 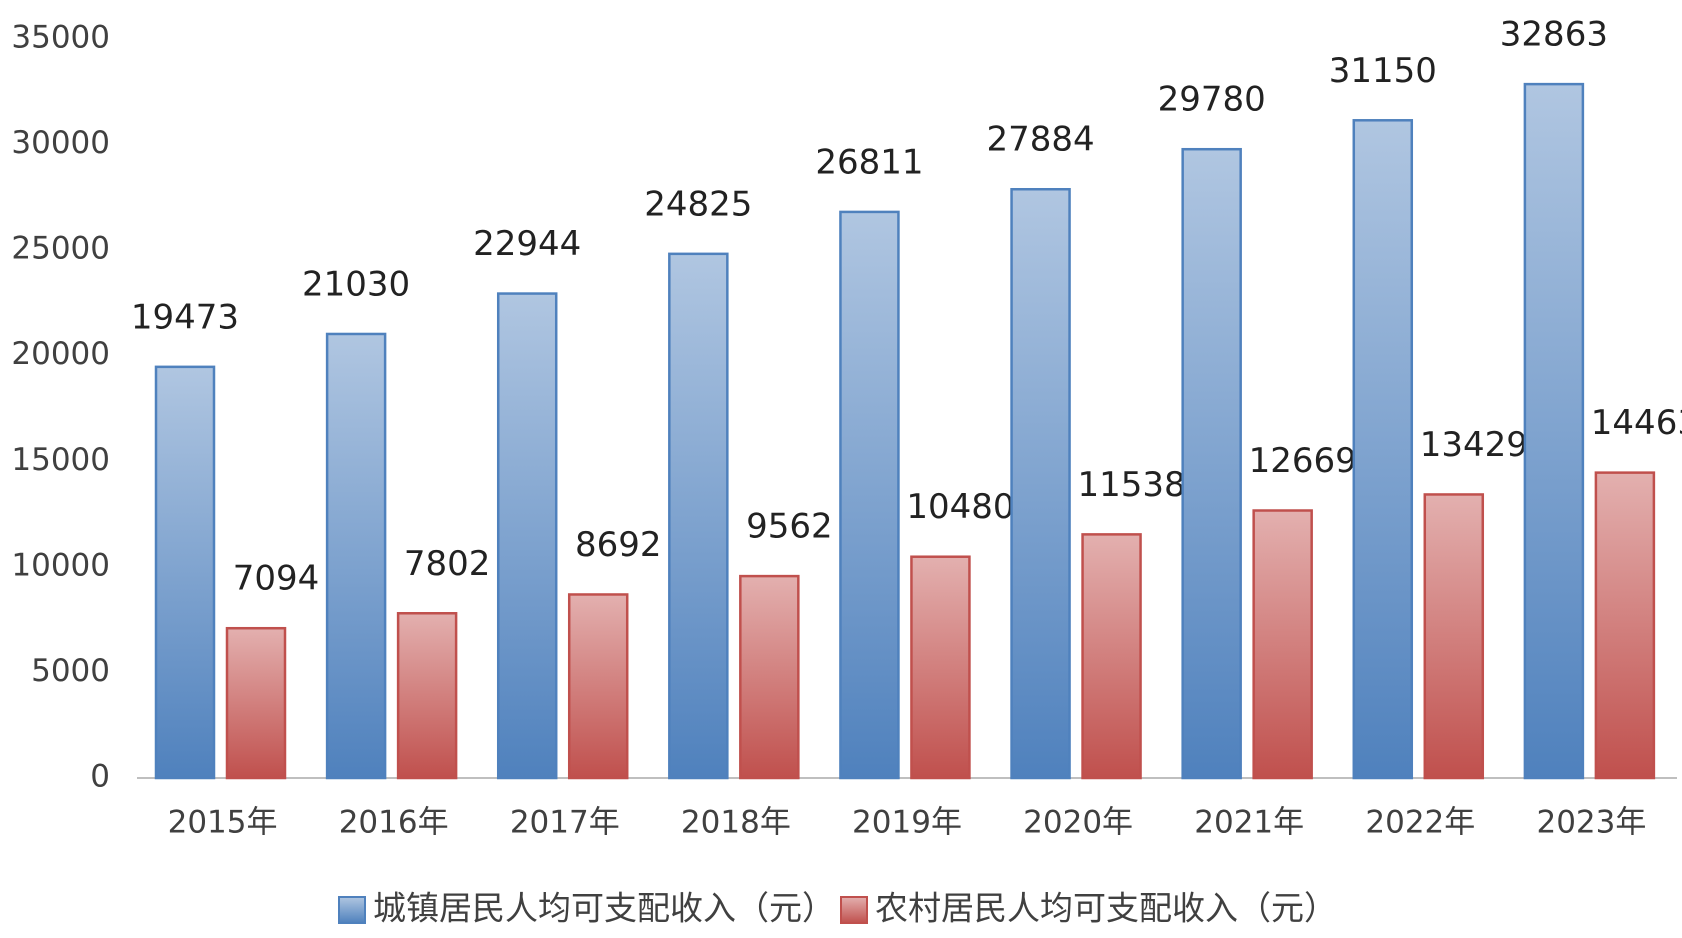 What do you see at coordinates (1212, 100) in the screenshot?
I see `data-label: 29780` at bounding box center [1212, 100].